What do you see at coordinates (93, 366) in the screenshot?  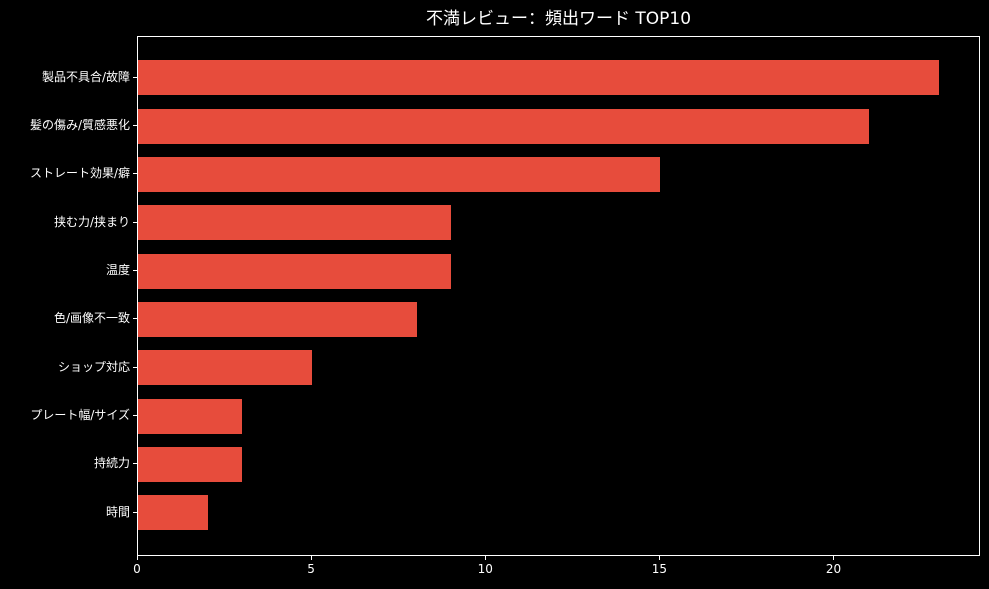 I see `y-axis-label: ショップ対応` at bounding box center [93, 366].